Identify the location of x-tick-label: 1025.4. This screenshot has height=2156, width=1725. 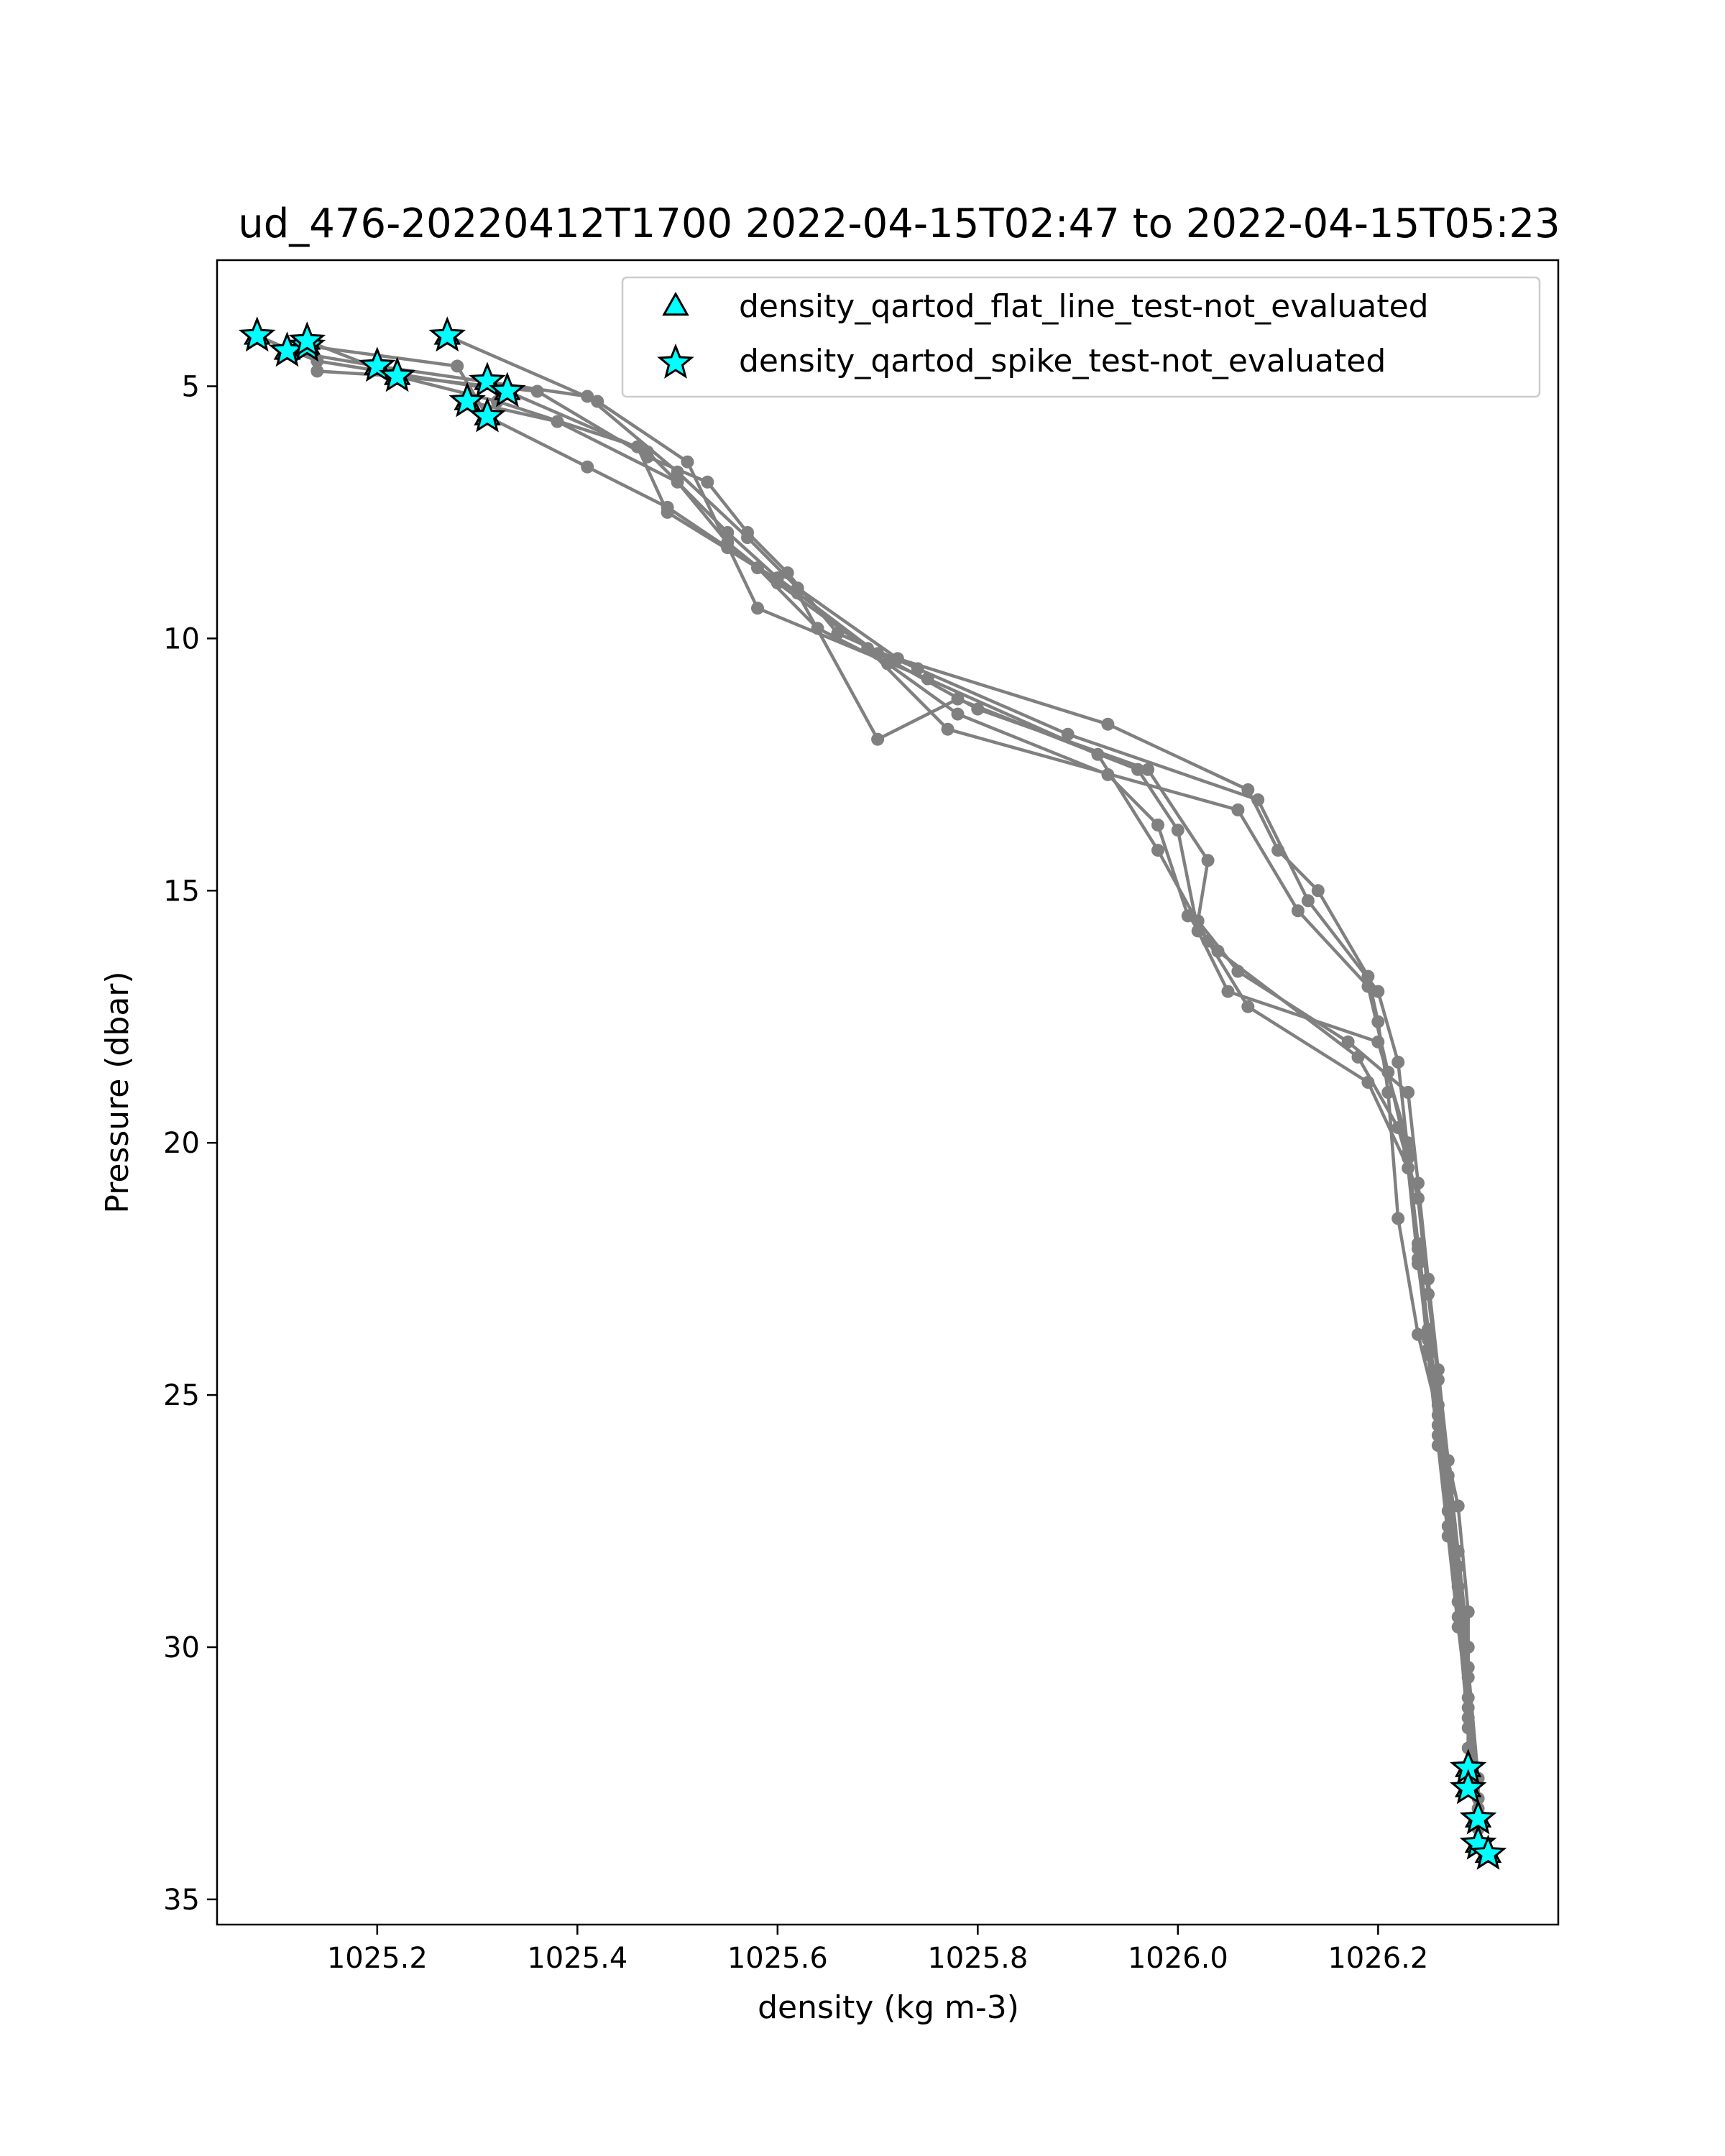
(577, 1958).